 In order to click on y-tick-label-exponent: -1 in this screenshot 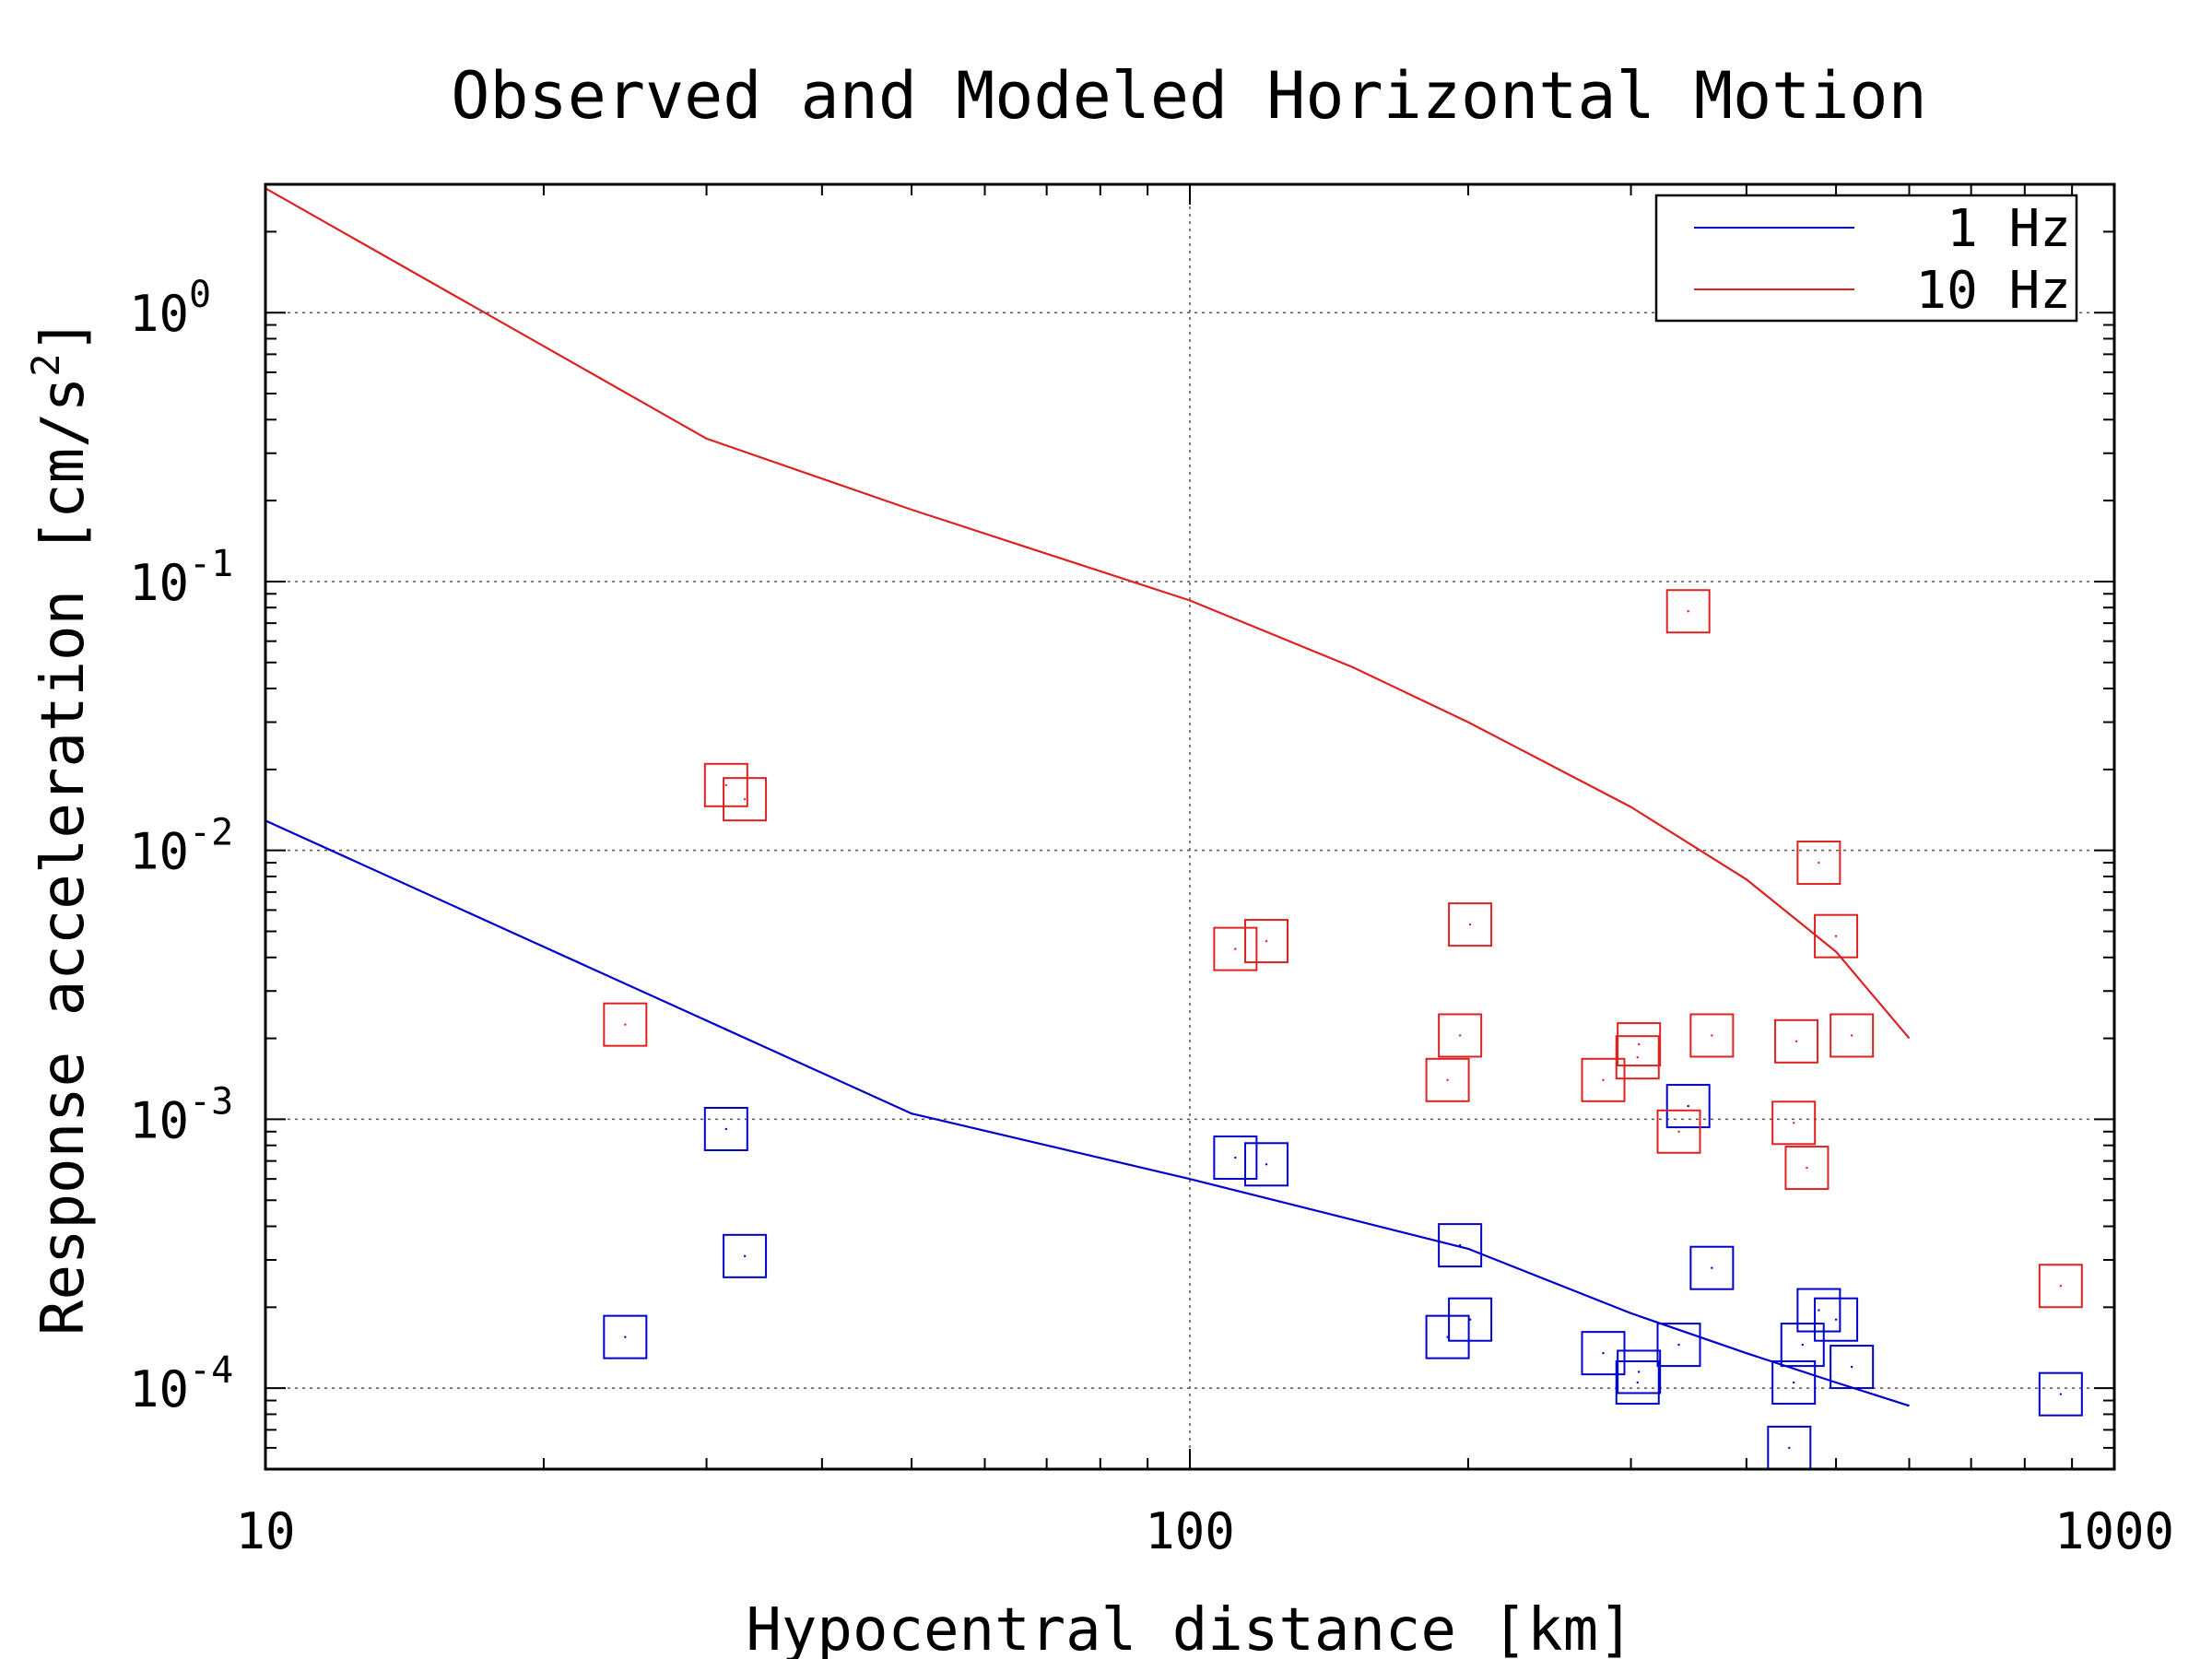, I will do `click(211, 564)`.